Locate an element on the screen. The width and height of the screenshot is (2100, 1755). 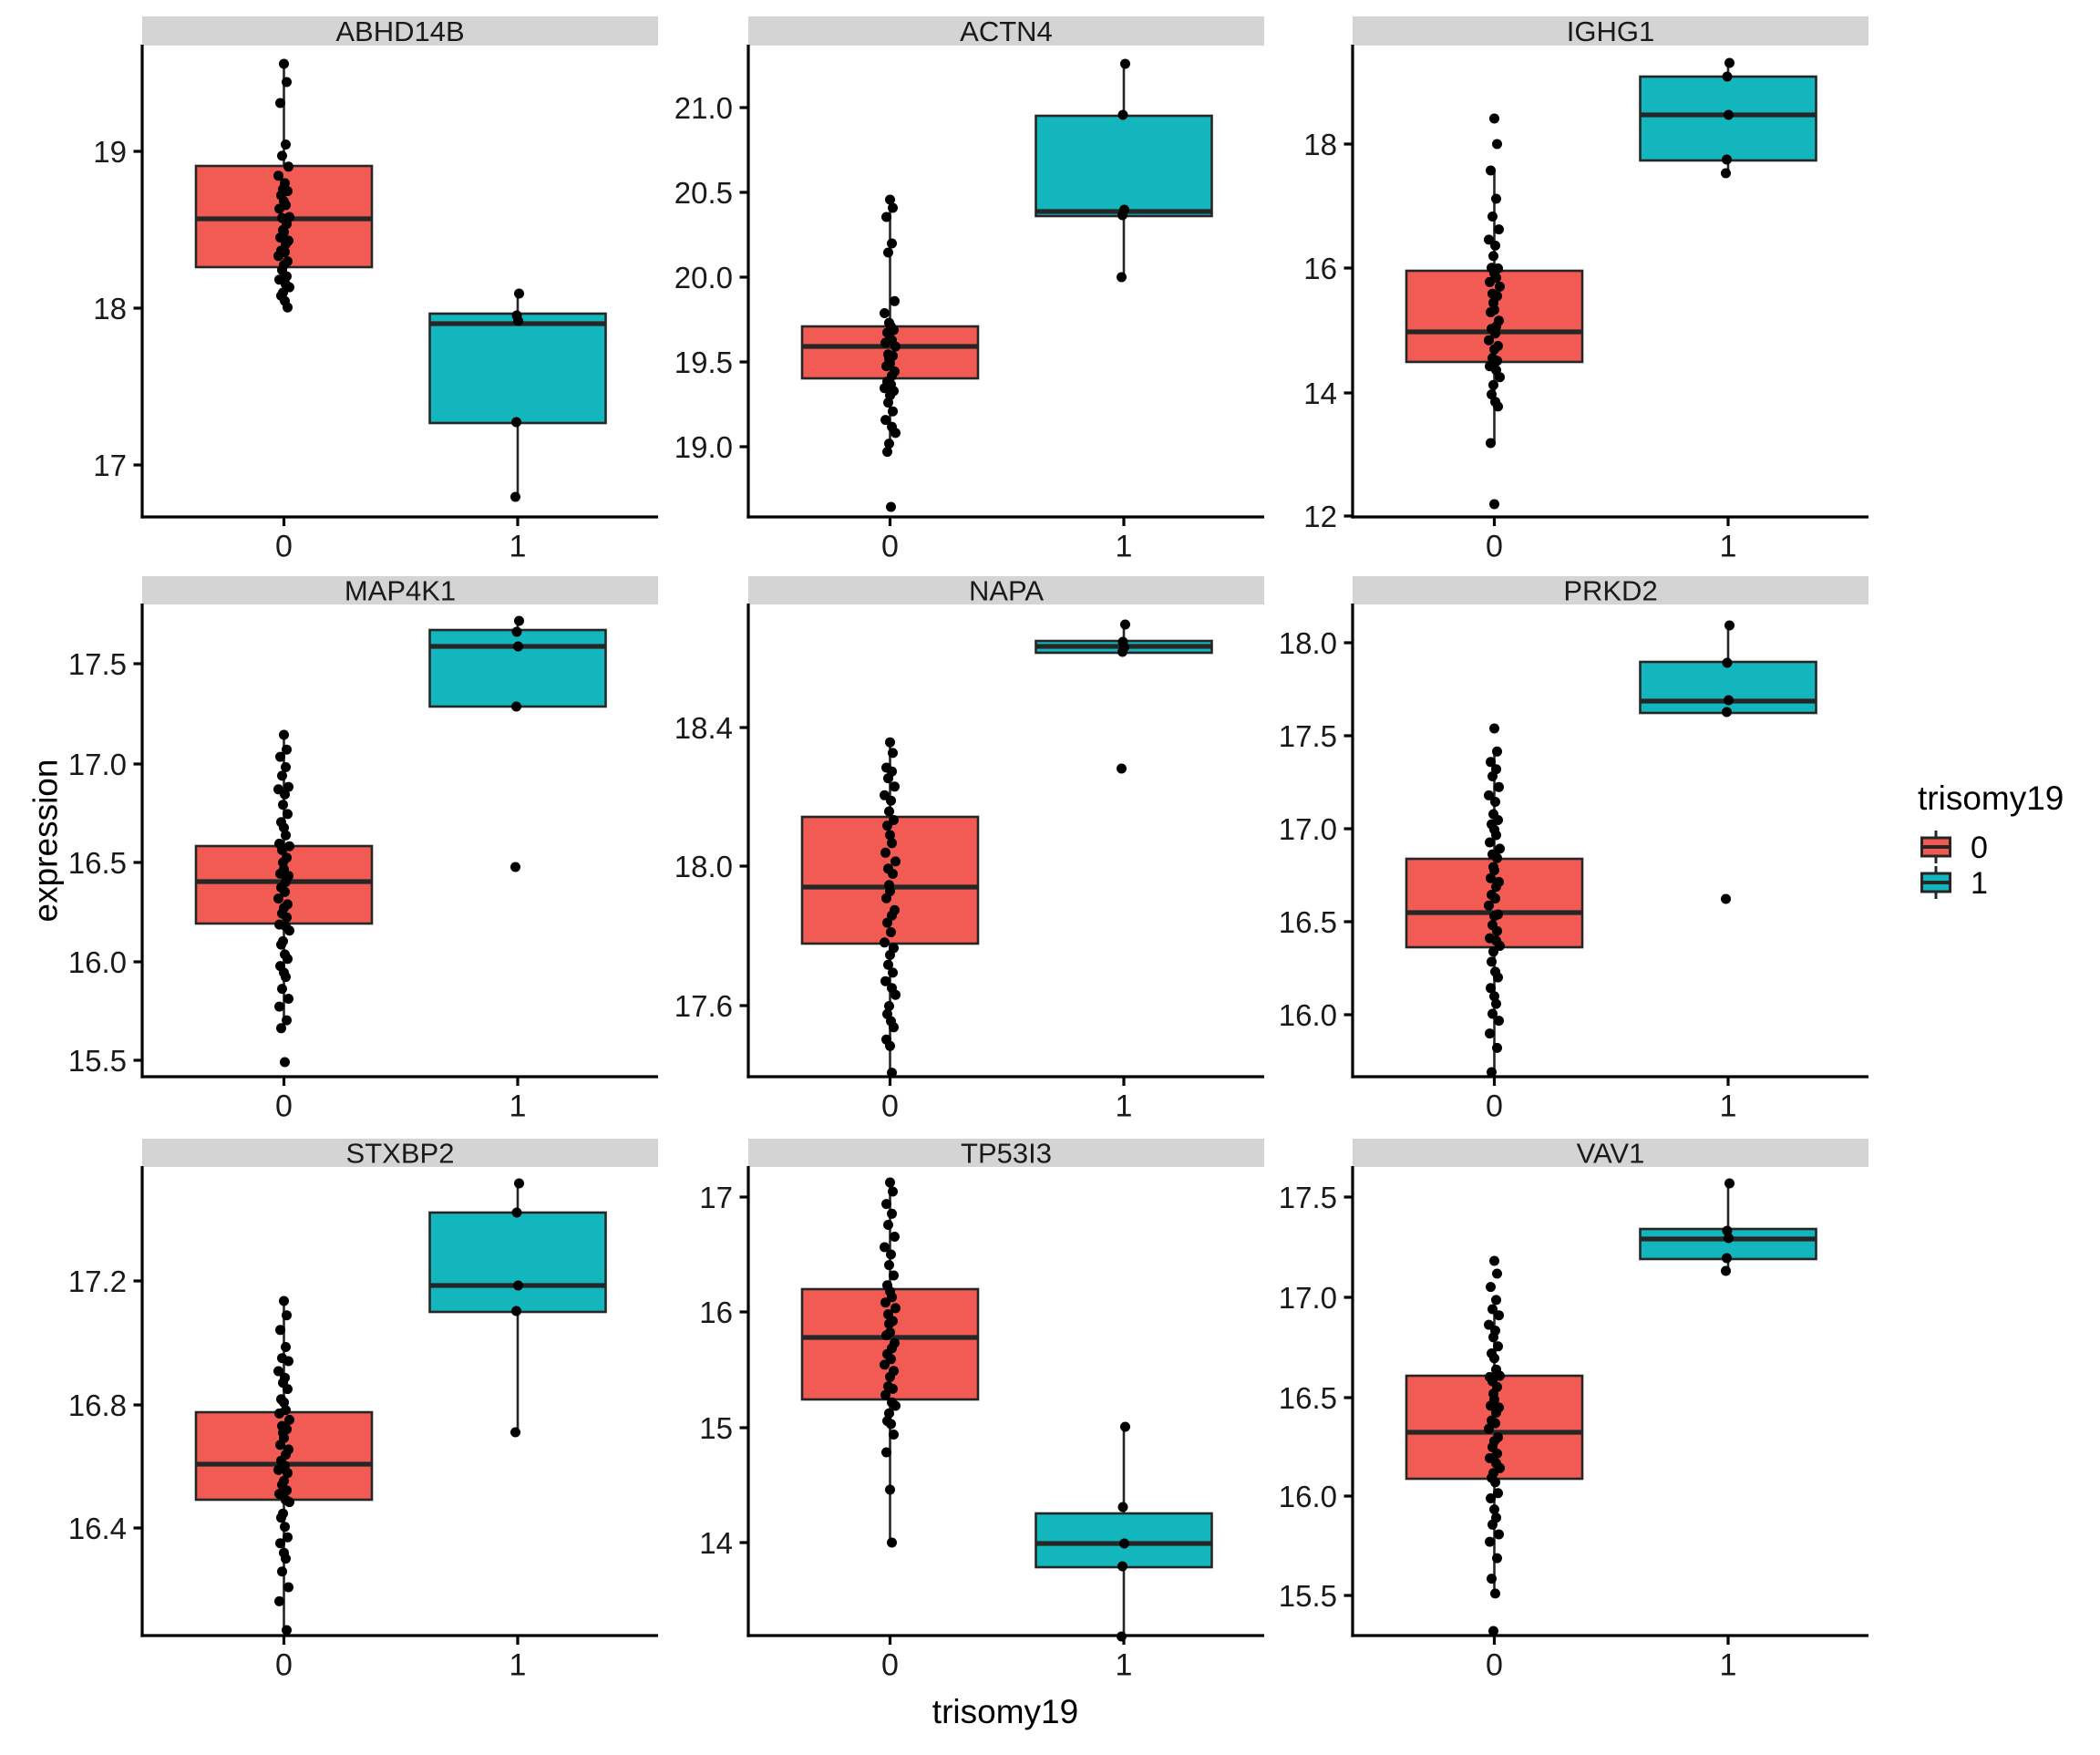
svg-text: STXBP2 is located at coordinates (400, 1154).